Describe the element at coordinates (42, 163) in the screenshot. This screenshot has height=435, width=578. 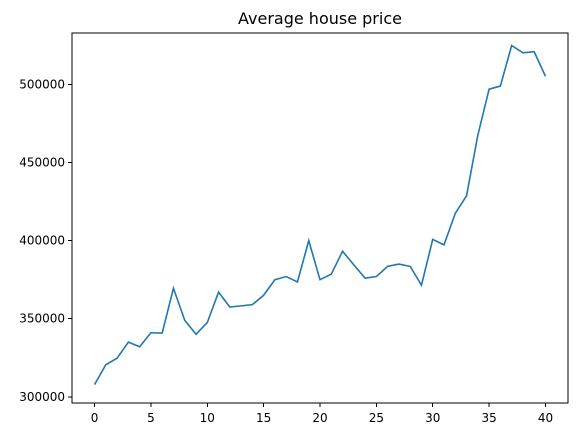
I see `y-tick-label: 450000` at that location.